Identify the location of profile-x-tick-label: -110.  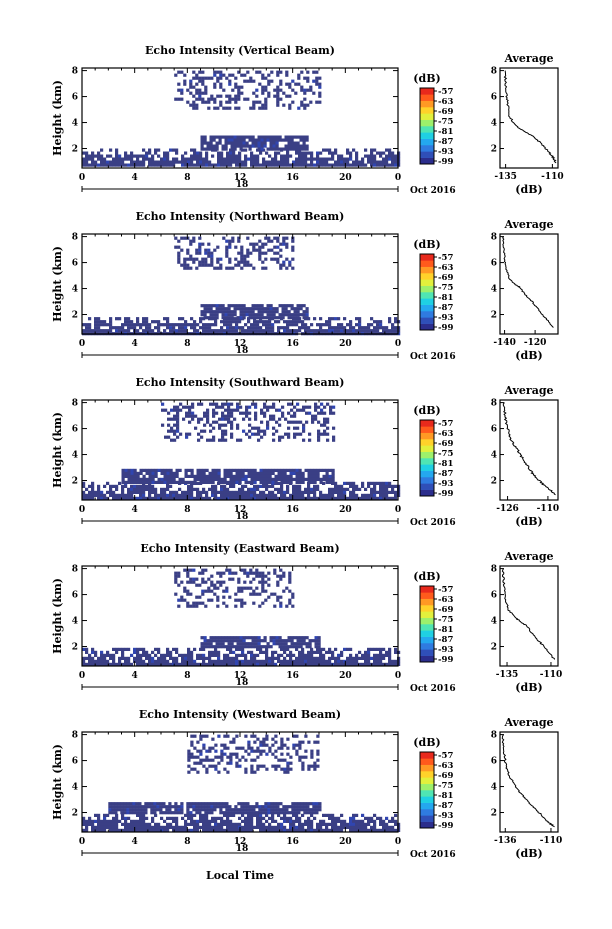
(552, 177).